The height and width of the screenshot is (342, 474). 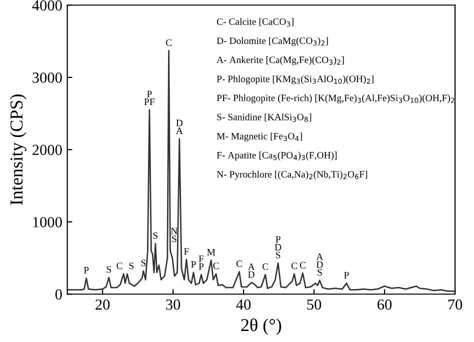 What do you see at coordinates (320, 265) in the screenshot?
I see `annotation: A D S` at bounding box center [320, 265].